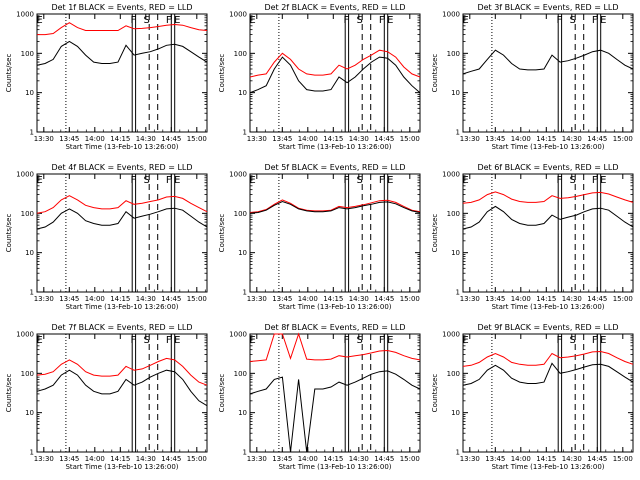 This screenshot has width=640, height=480. I want to click on panel-title: Det 5f BLACK = Events, RED = LLD, so click(334, 167).